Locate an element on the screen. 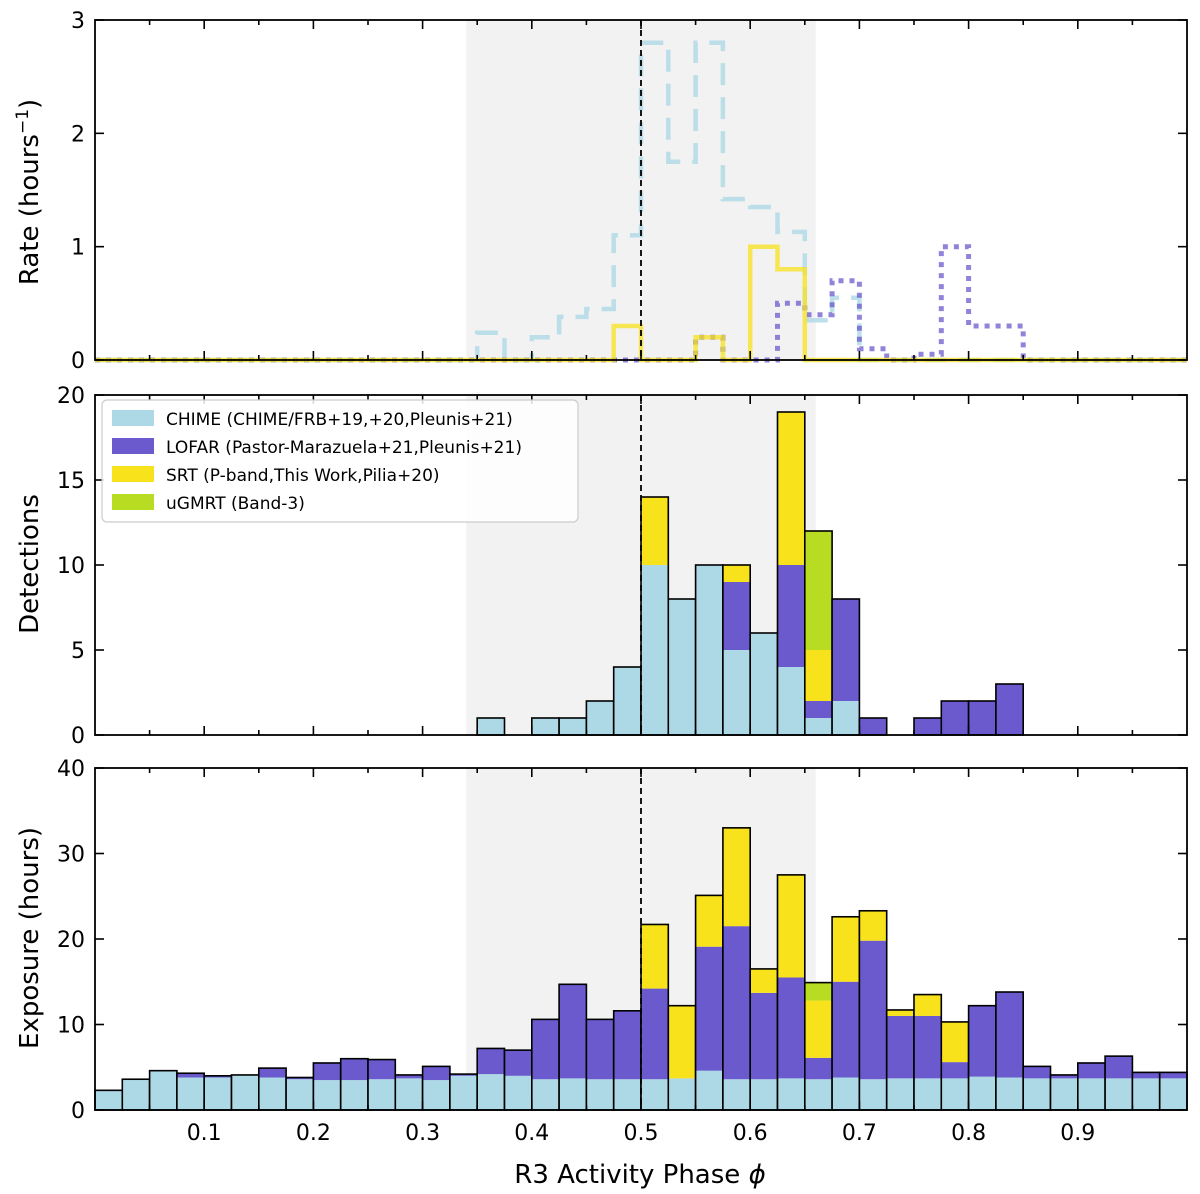 This screenshot has height=1194, width=1200. rate-y-axis-label: Rate (hours−1) is located at coordinates (29, 192).